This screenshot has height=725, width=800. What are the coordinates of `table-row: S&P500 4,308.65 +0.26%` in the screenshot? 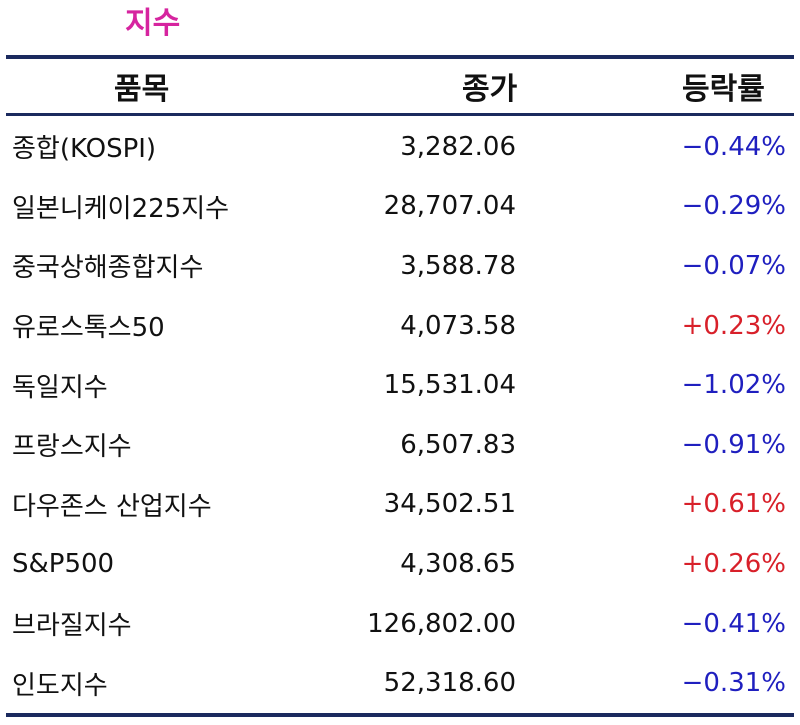 It's located at (400, 564).